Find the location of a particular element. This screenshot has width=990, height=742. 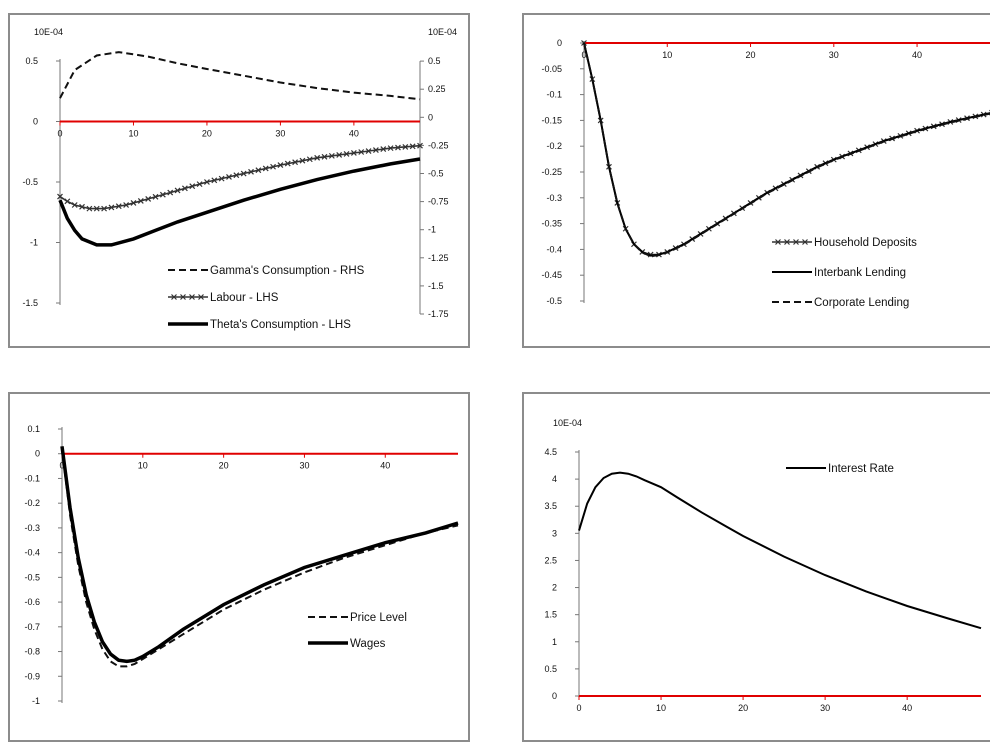

y-tick-label-right: 0.5 is located at coordinates (434, 61).